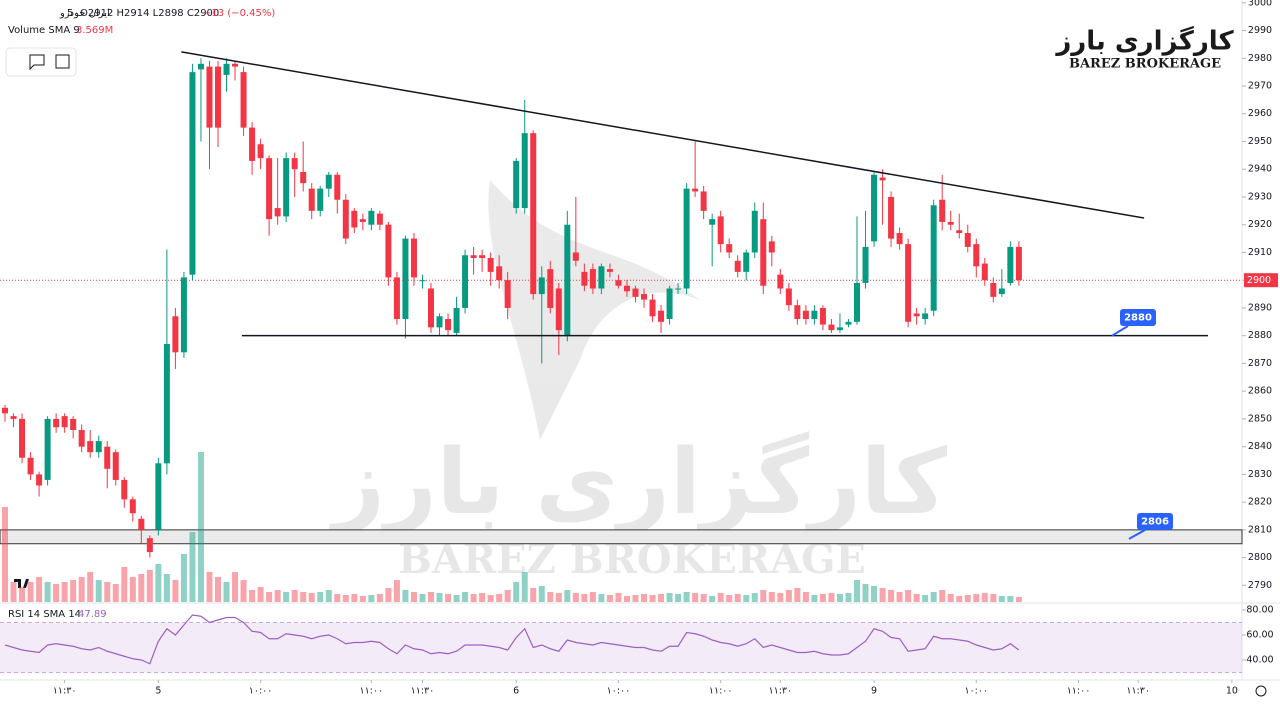 The height and width of the screenshot is (704, 1280). Describe the element at coordinates (1260, 474) in the screenshot. I see `y-tick-label: 2830` at that location.